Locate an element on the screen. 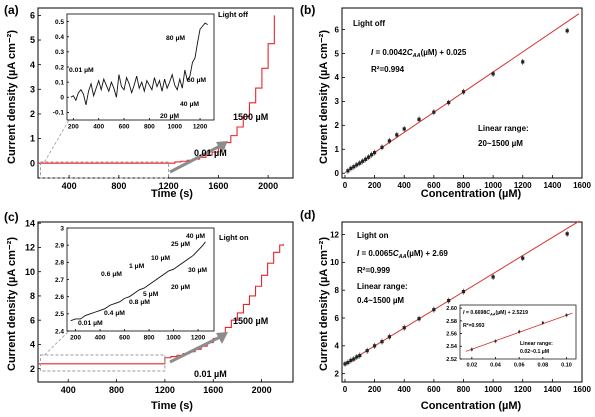 This screenshot has width=595, height=417. d-inset-data-point is located at coordinates (542, 322).